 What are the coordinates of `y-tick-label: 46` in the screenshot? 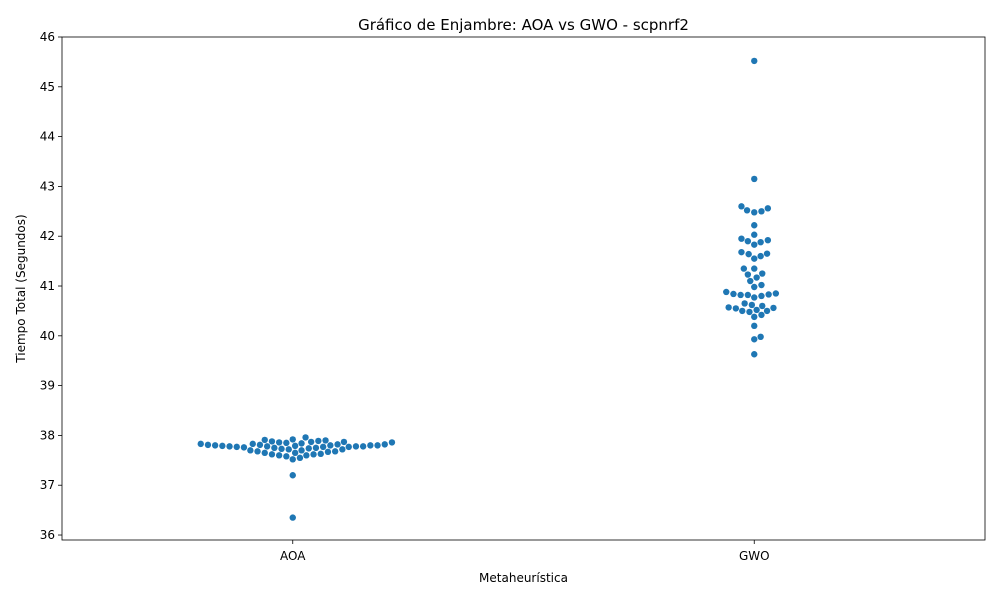 It's located at (47, 37).